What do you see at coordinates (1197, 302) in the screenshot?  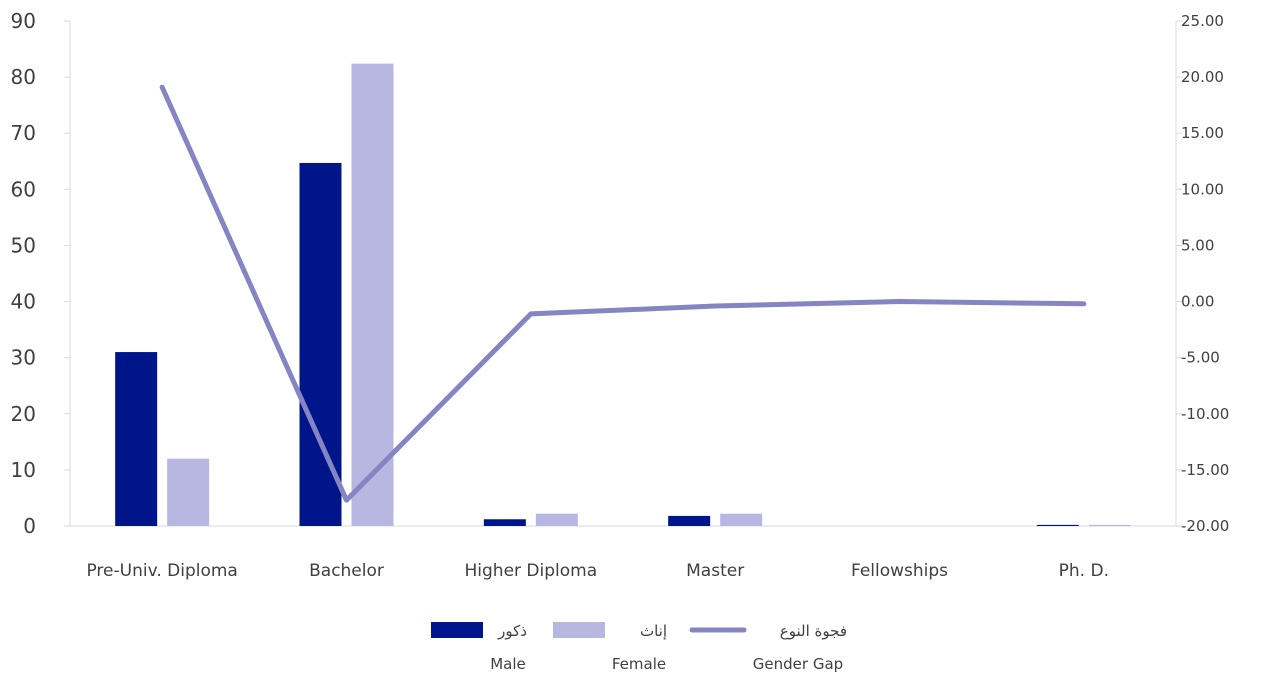 I see `right-tick-label: 0.00` at bounding box center [1197, 302].